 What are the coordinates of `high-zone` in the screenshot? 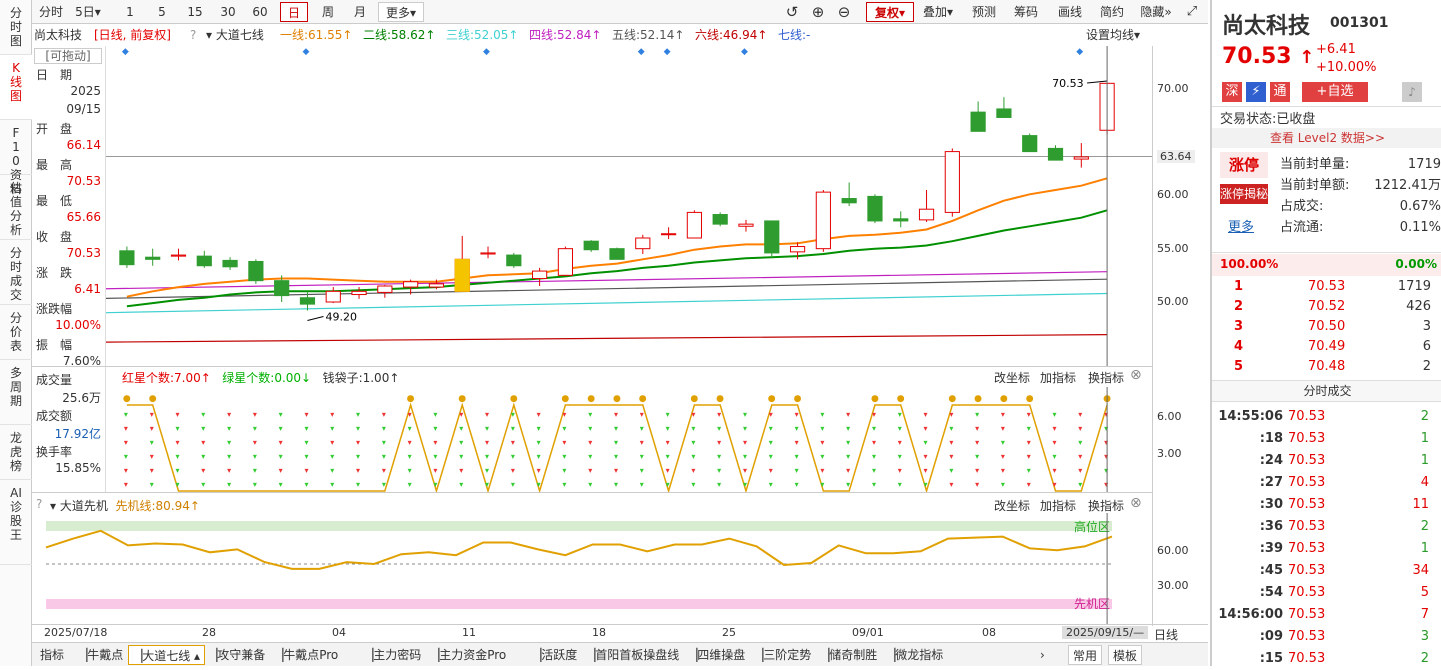 It's located at (579, 526).